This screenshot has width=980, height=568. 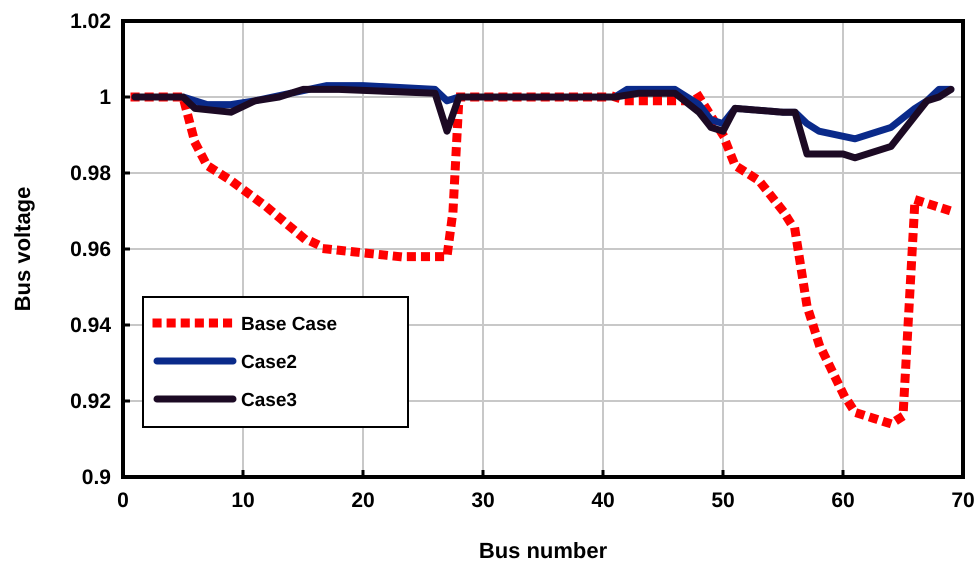 What do you see at coordinates (22, 249) in the screenshot?
I see `y-axis-title: Bus voltage` at bounding box center [22, 249].